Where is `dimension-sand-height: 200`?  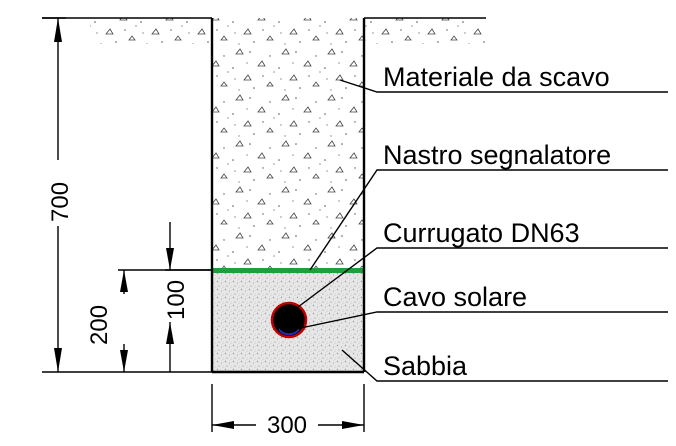
dimension-sand-height: 200 is located at coordinates (149, 321).